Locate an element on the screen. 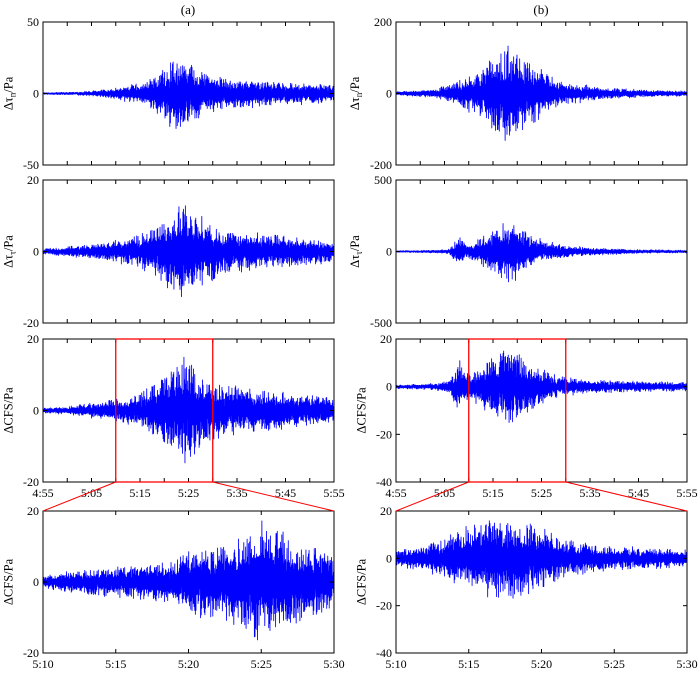 Image resolution: width=700 pixels, height=673 pixels. subplot-b1: -200 0 200 Δτn/Pa is located at coordinates (518, 93).